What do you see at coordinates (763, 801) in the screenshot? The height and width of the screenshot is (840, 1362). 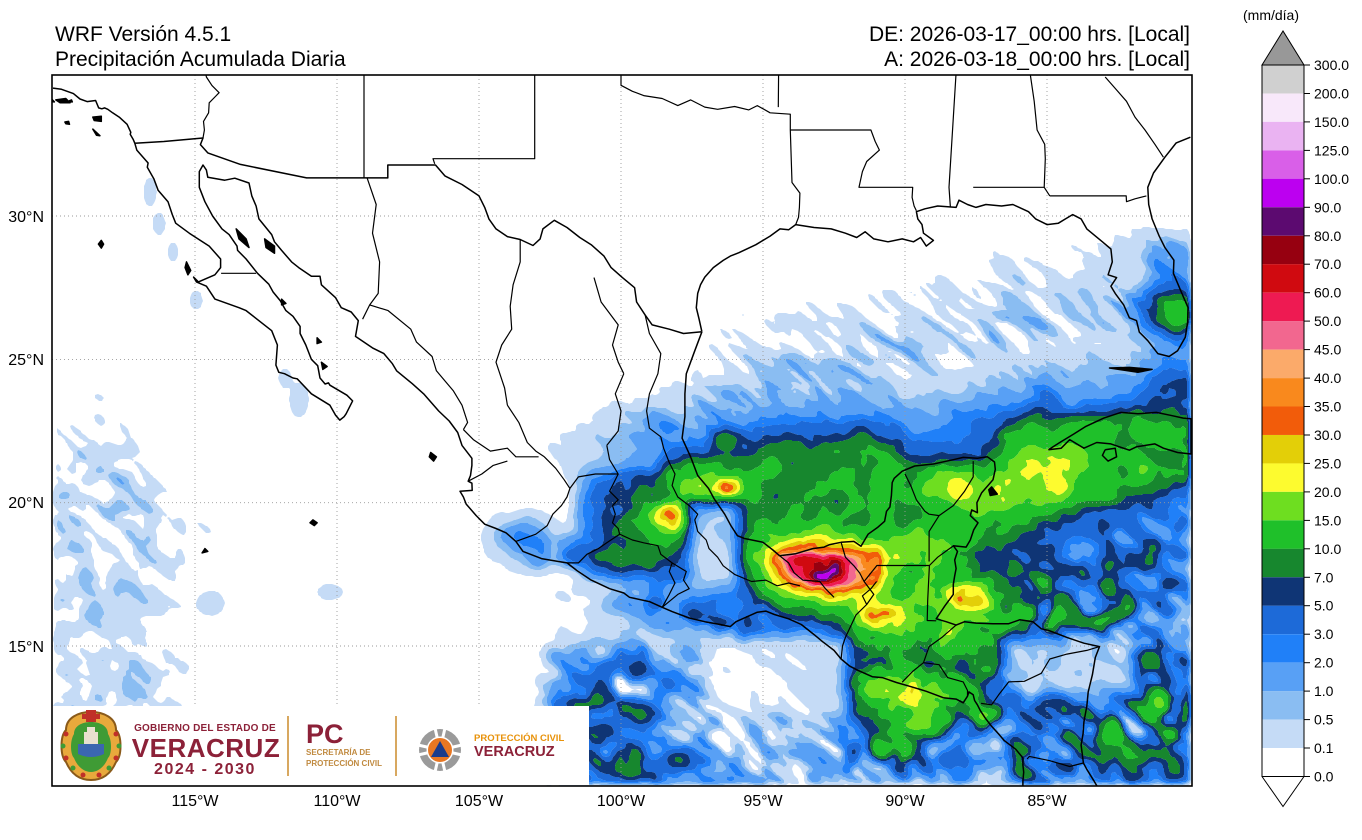 I see `svg-text: 95°W` at bounding box center [763, 801].